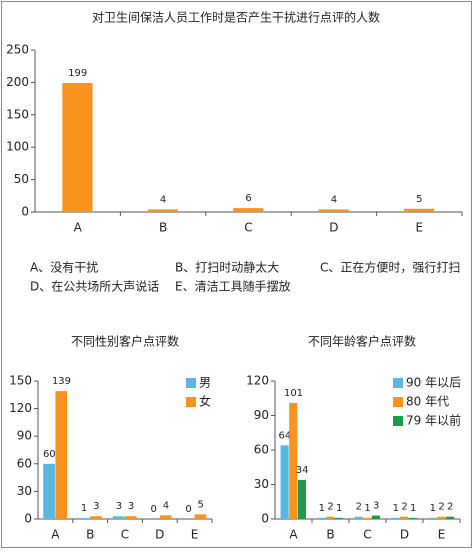 This screenshot has height=553, width=473. I want to click on chart-title: 不同性别客户点评数, so click(125, 341).